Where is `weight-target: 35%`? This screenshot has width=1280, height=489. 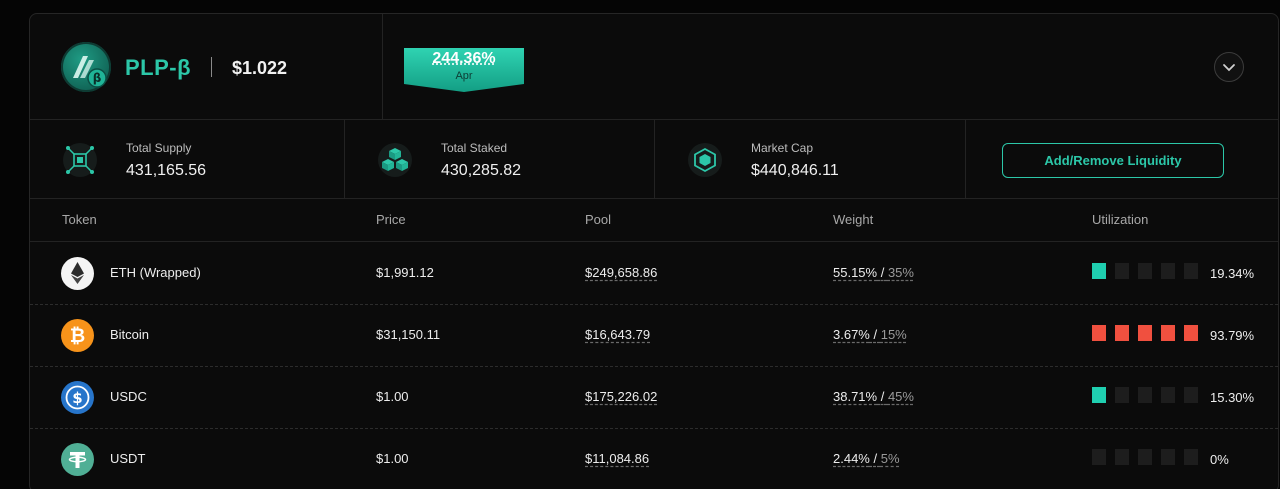 weight-target: 35% is located at coordinates (900, 272).